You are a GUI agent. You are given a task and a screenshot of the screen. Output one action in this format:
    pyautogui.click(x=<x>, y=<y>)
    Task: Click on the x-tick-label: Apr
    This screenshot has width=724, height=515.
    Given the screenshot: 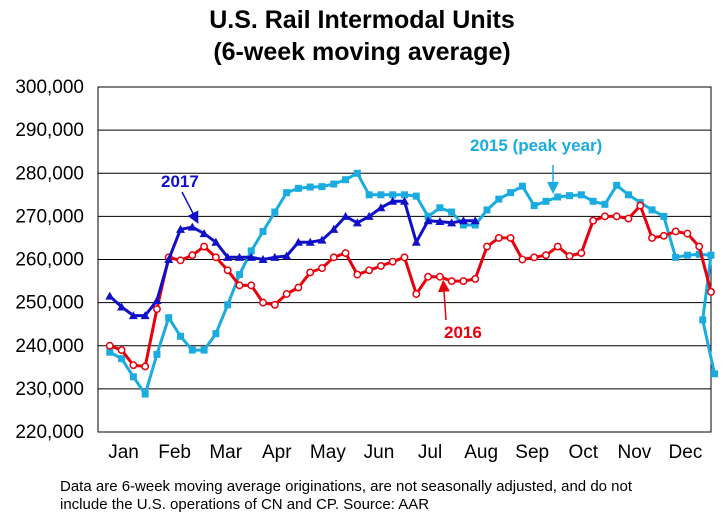 What is the action you would take?
    pyautogui.click(x=277, y=452)
    